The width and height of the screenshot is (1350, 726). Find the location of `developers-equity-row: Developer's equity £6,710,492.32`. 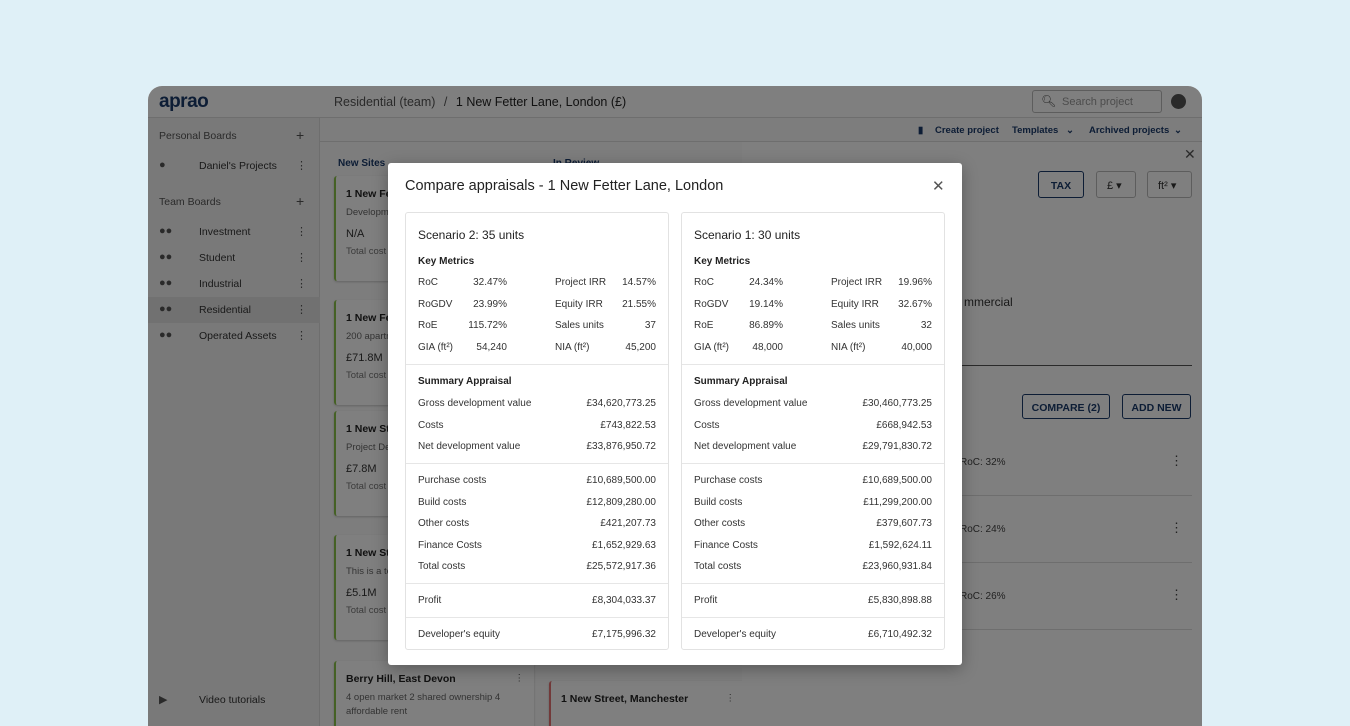

developers-equity-row: Developer's equity £6,710,492.32 is located at coordinates (813, 636).